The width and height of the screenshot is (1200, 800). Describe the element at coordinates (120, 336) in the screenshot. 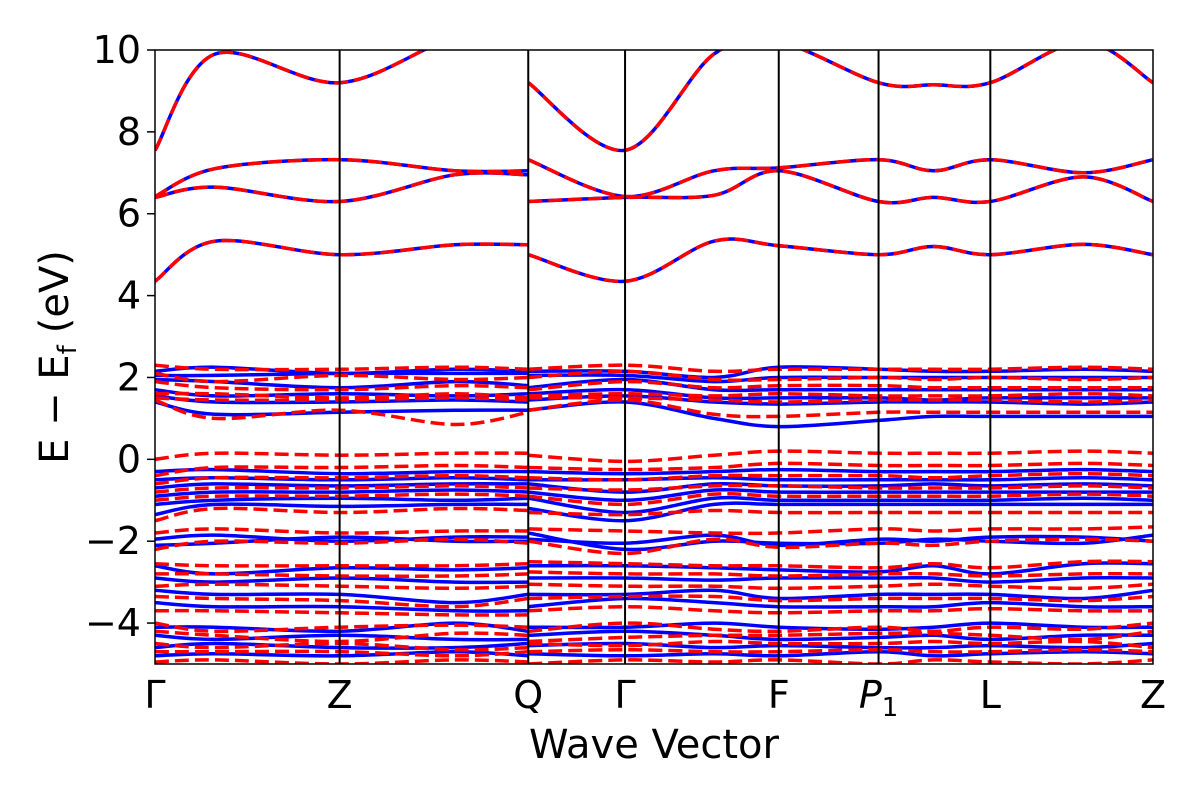

I see `y-axis-ticks: −4 −2 0 2 4 6 8 10` at that location.